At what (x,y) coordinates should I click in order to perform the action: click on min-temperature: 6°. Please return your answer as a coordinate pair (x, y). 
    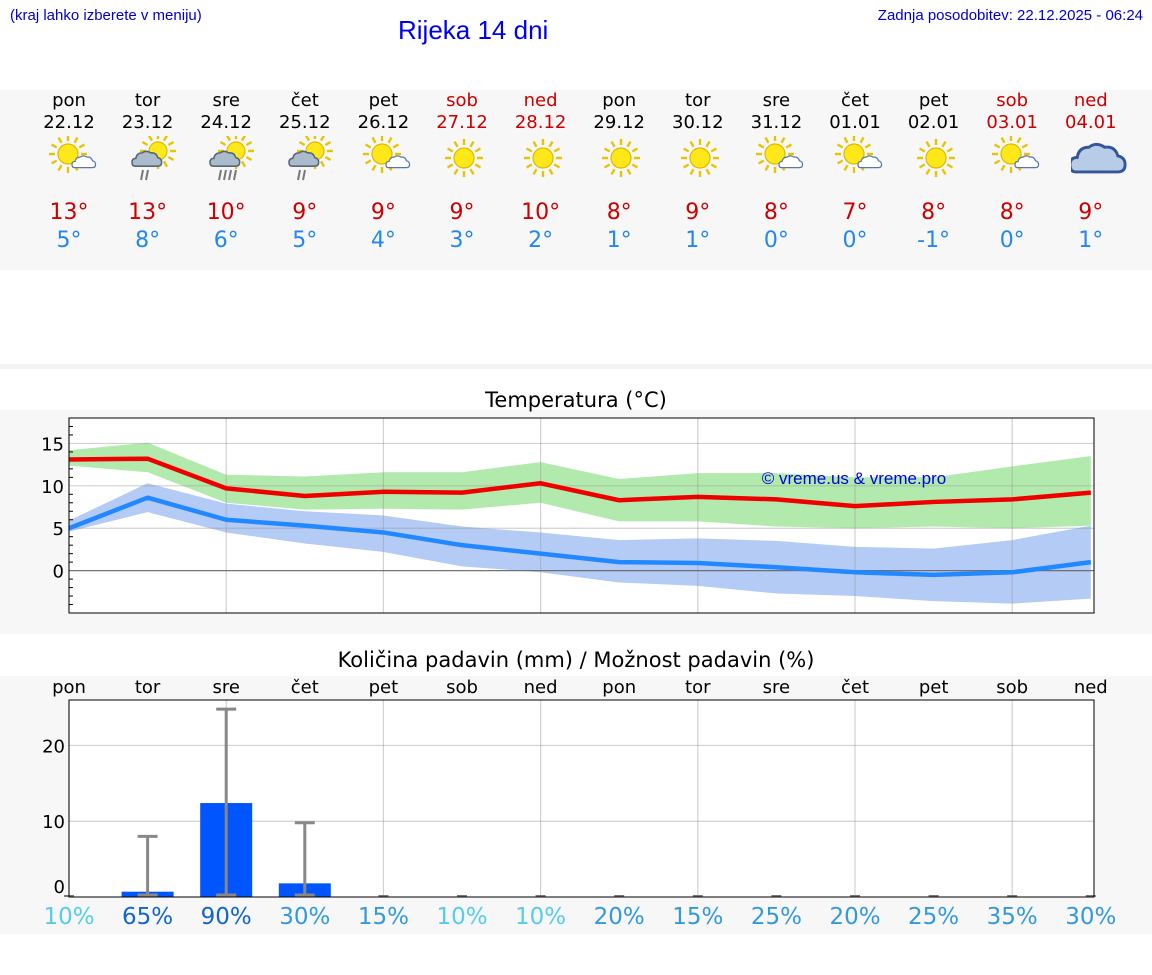
    Looking at the image, I should click on (226, 240).